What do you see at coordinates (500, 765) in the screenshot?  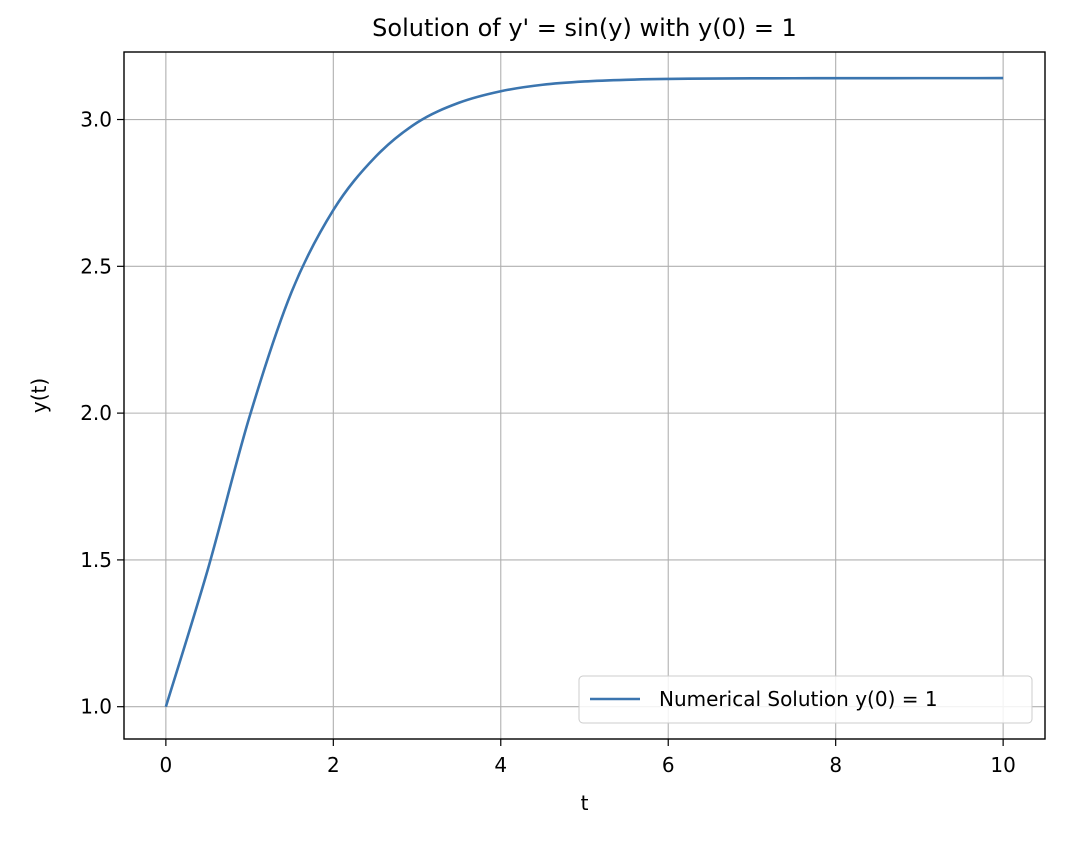 I see `x-tick-label: 4` at bounding box center [500, 765].